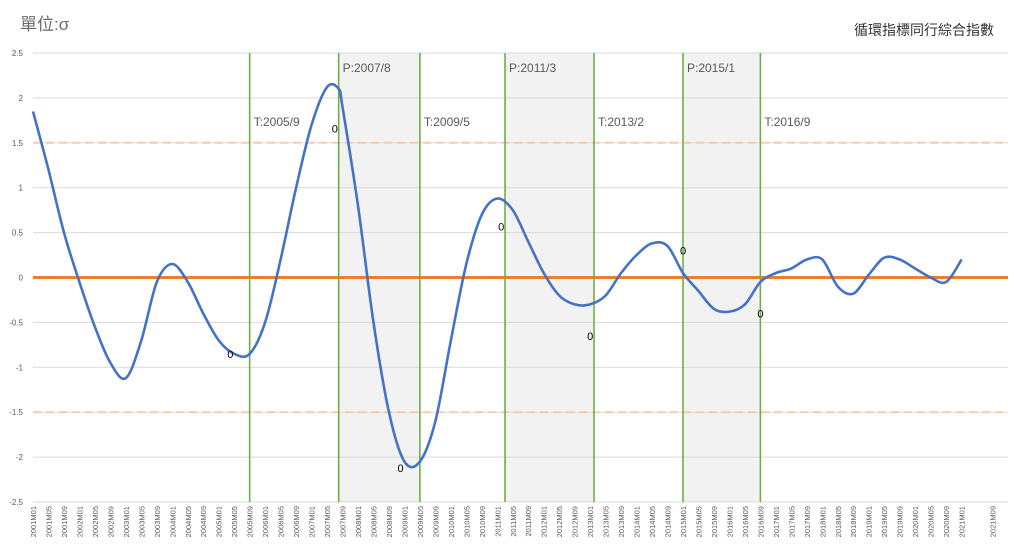 The image size is (1020, 557). I want to click on x-tick-label: 2016M05, so click(745, 521).